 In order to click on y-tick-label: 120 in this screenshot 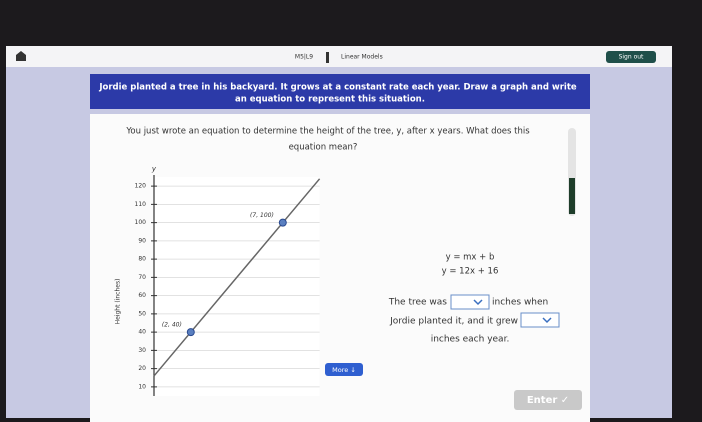, I will do `click(141, 186)`.